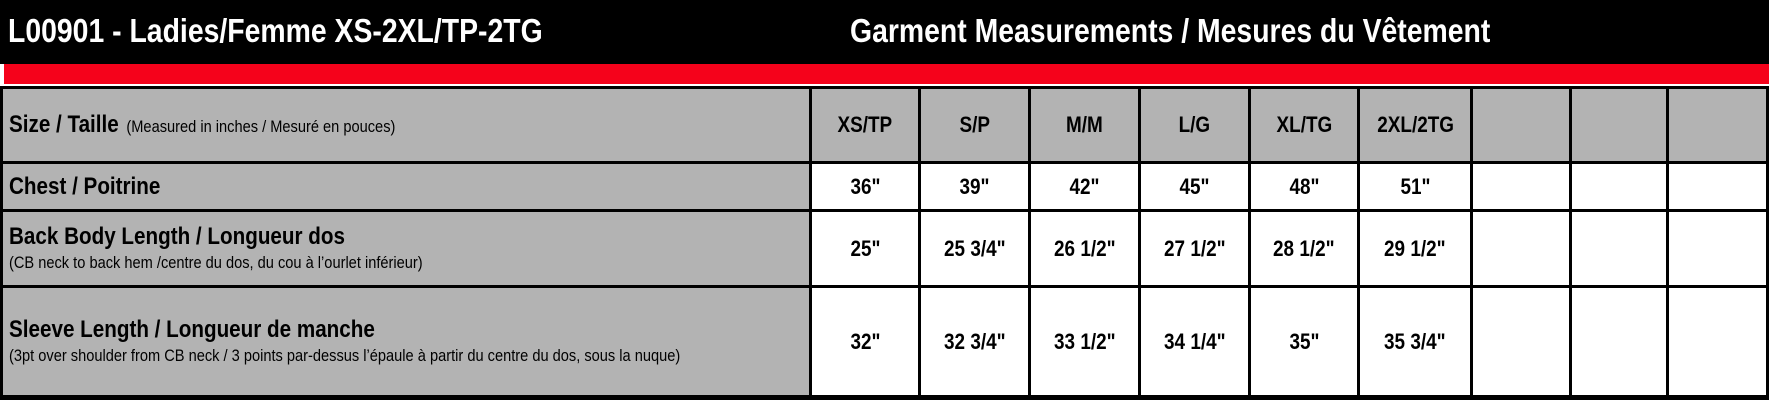 This screenshot has width=1769, height=400. I want to click on measurement-value: 32 3/4", so click(975, 341).